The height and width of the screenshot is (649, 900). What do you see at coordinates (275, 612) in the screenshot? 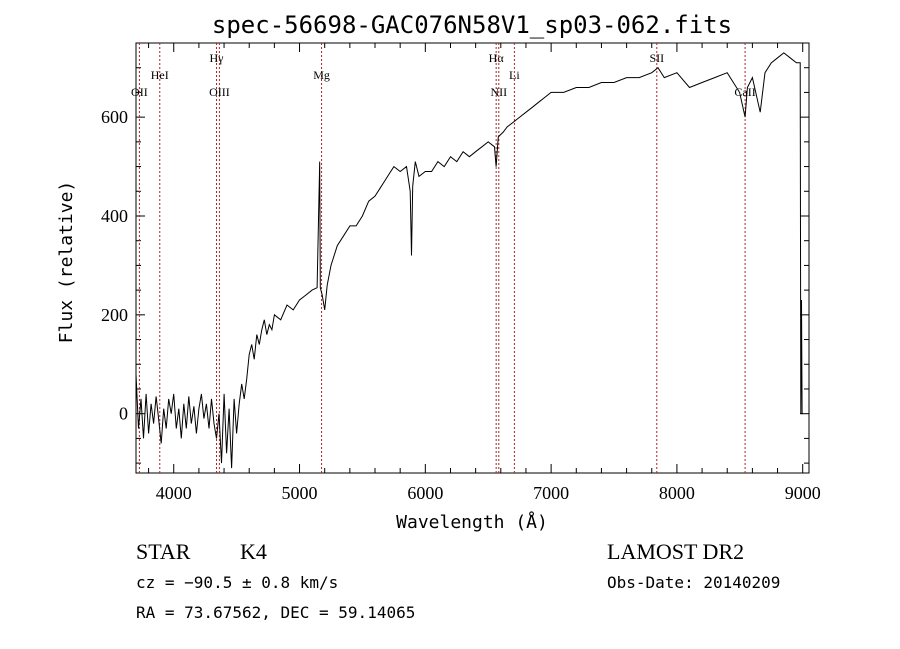
I see `coordinates: RA = 73.67562, DEC = 59.14065` at bounding box center [275, 612].